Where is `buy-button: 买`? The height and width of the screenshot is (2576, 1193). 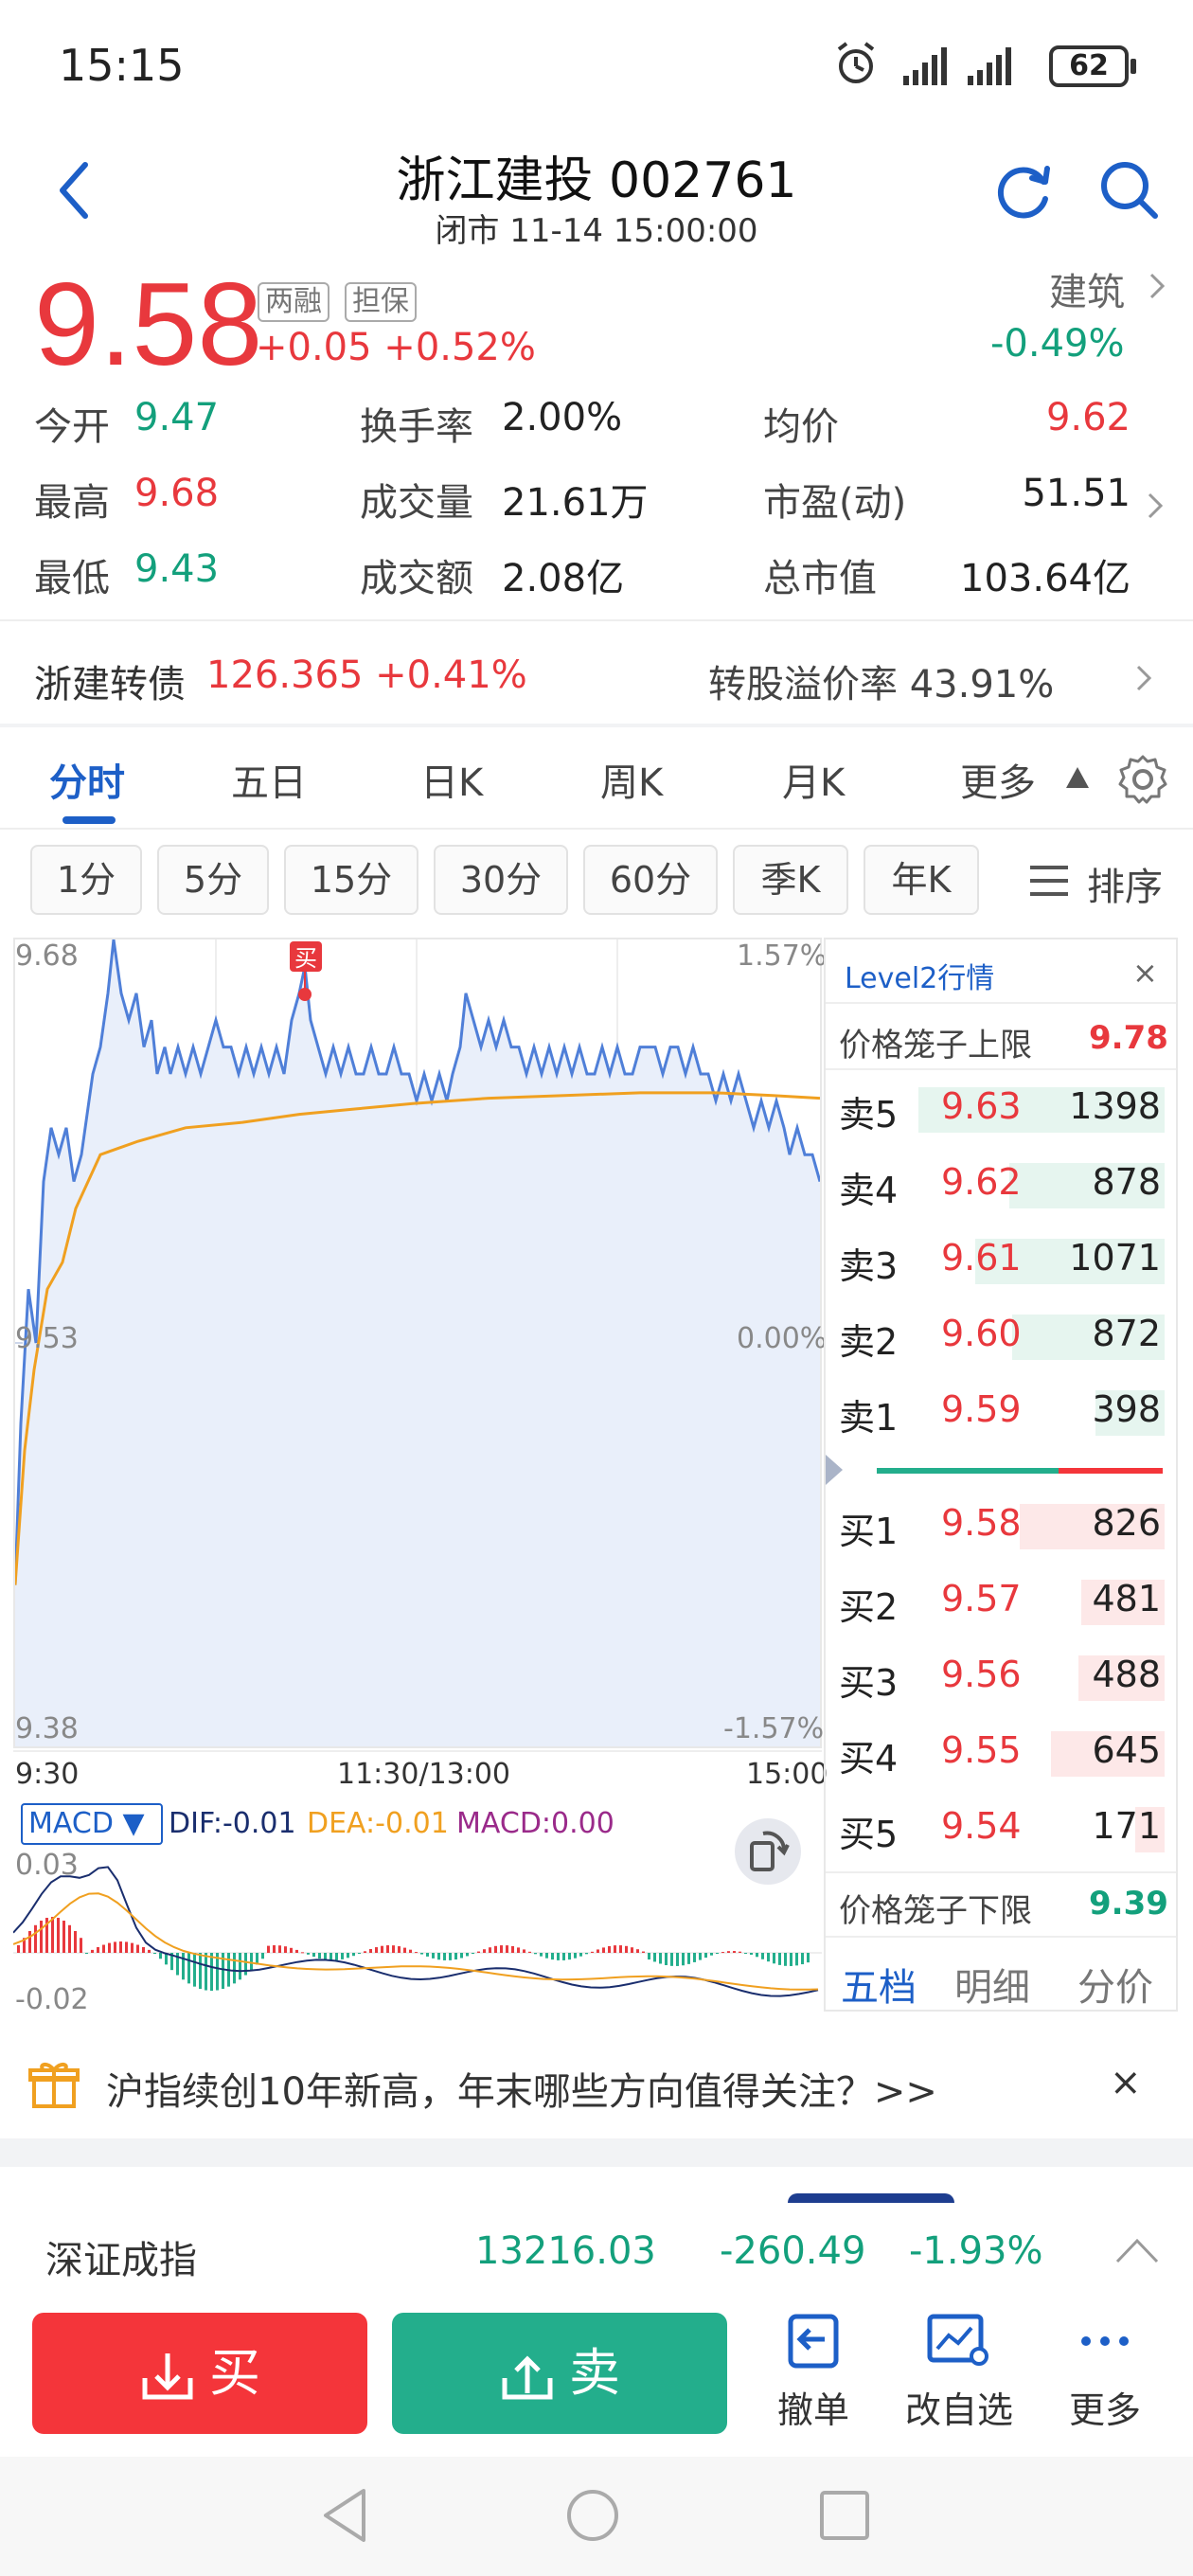 buy-button: 买 is located at coordinates (199, 2373).